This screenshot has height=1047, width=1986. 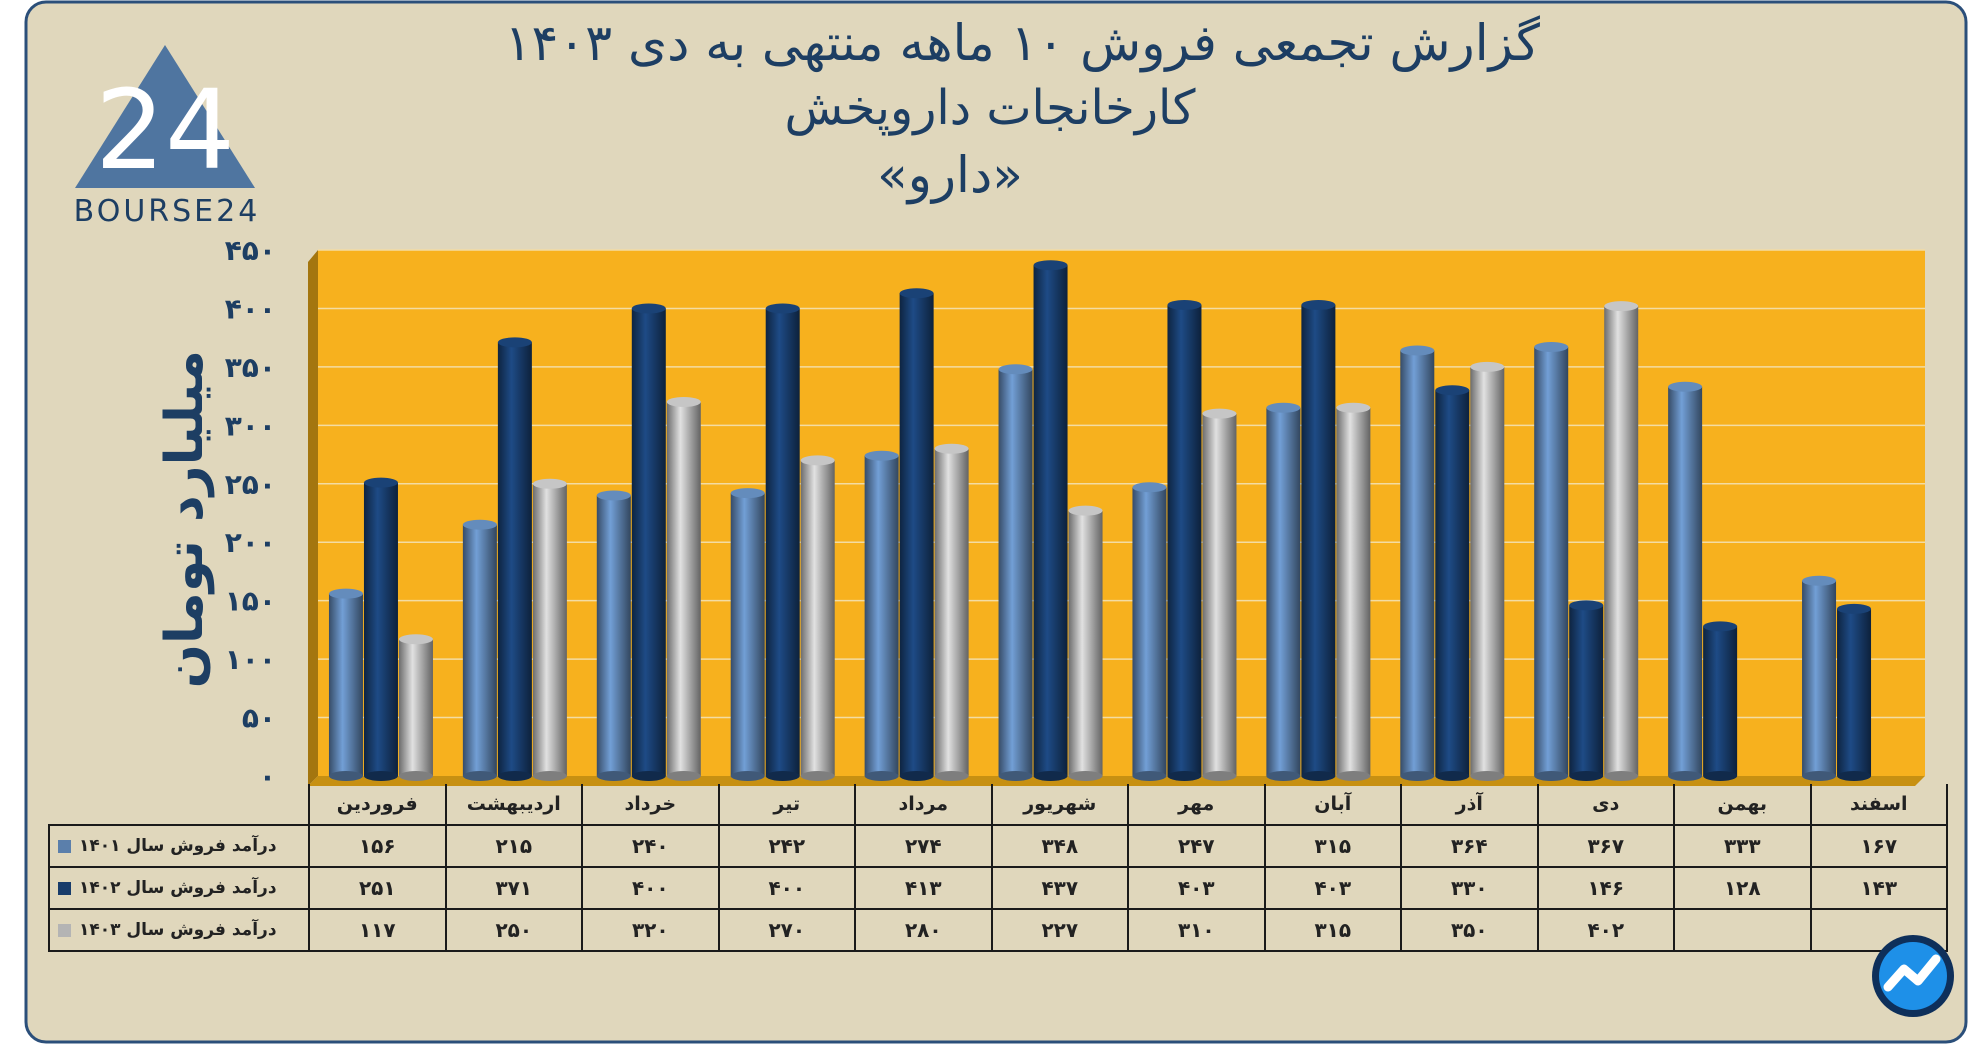 I want to click on data-label: ۲۴۲, so click(x=786, y=846).